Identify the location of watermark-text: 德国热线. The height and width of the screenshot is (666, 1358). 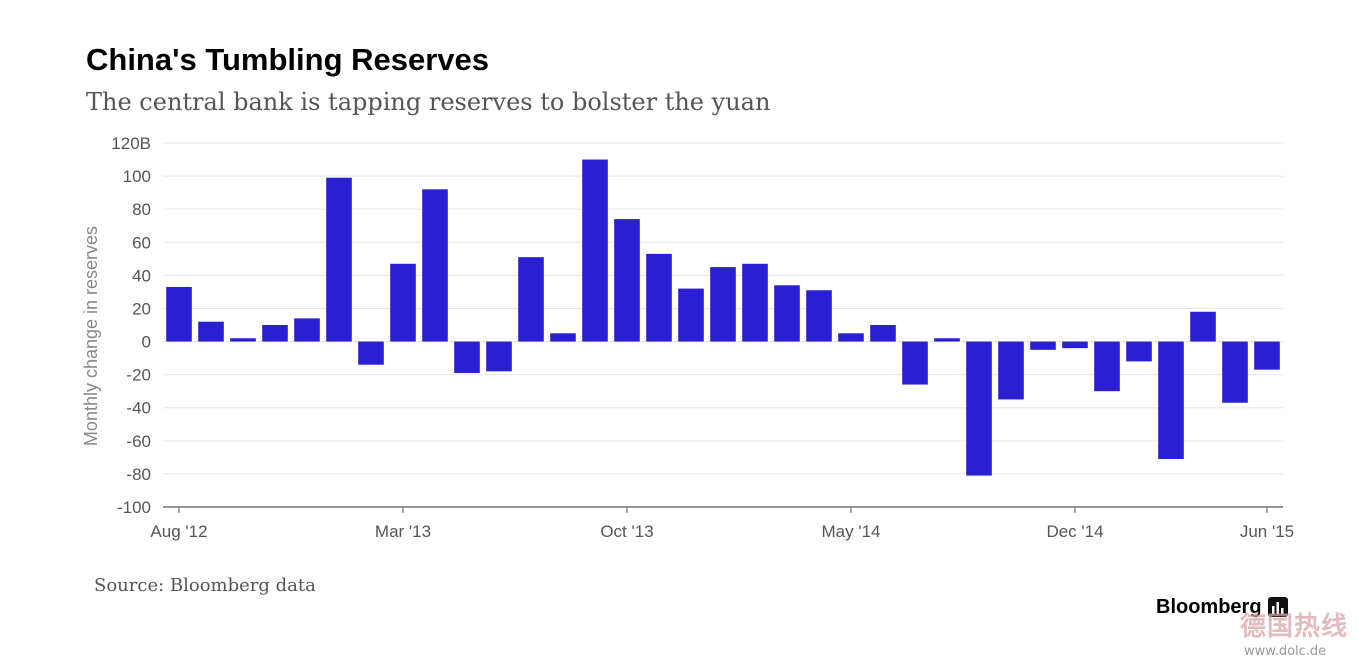
(1294, 627).